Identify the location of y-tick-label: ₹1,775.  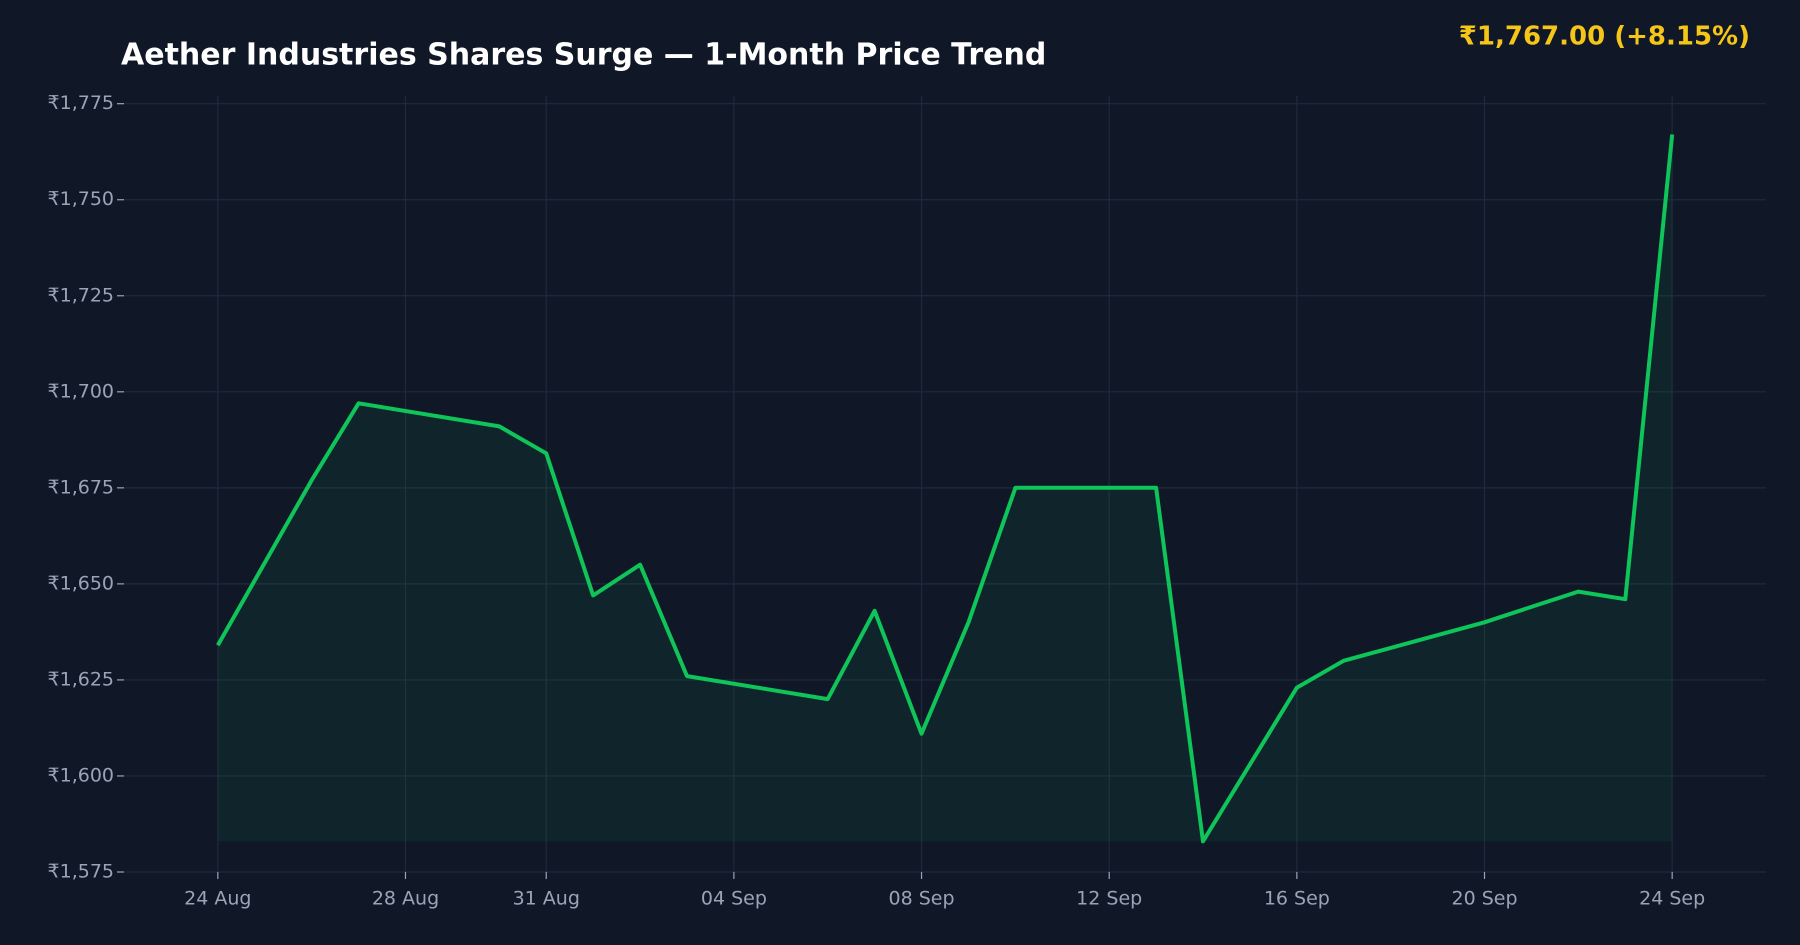
(81, 103).